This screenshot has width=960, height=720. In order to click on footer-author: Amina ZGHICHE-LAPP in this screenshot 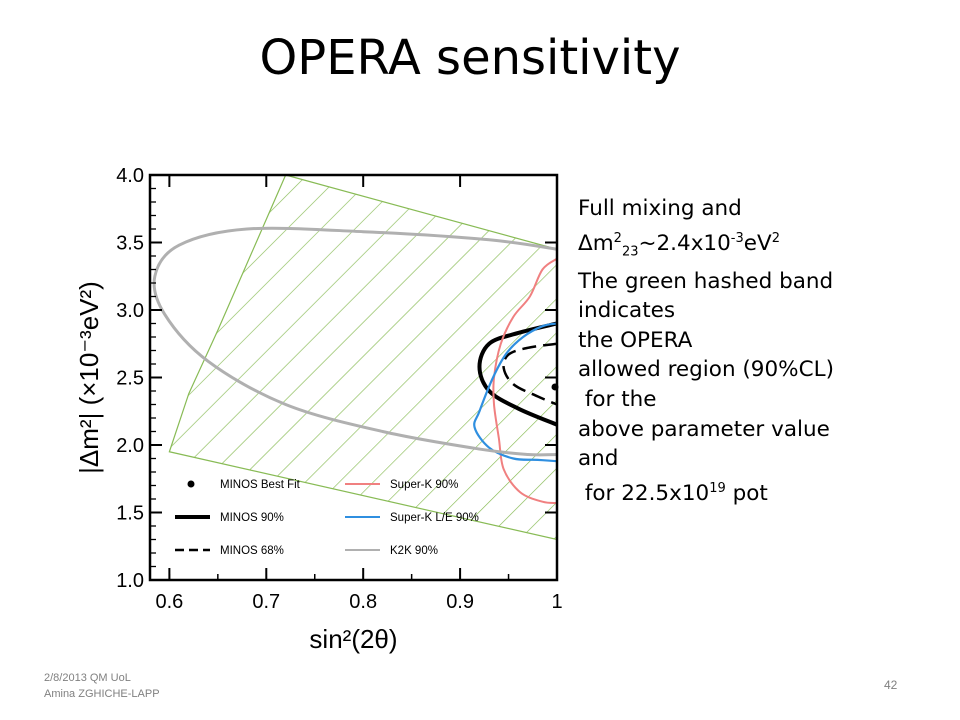, I will do `click(102, 694)`.